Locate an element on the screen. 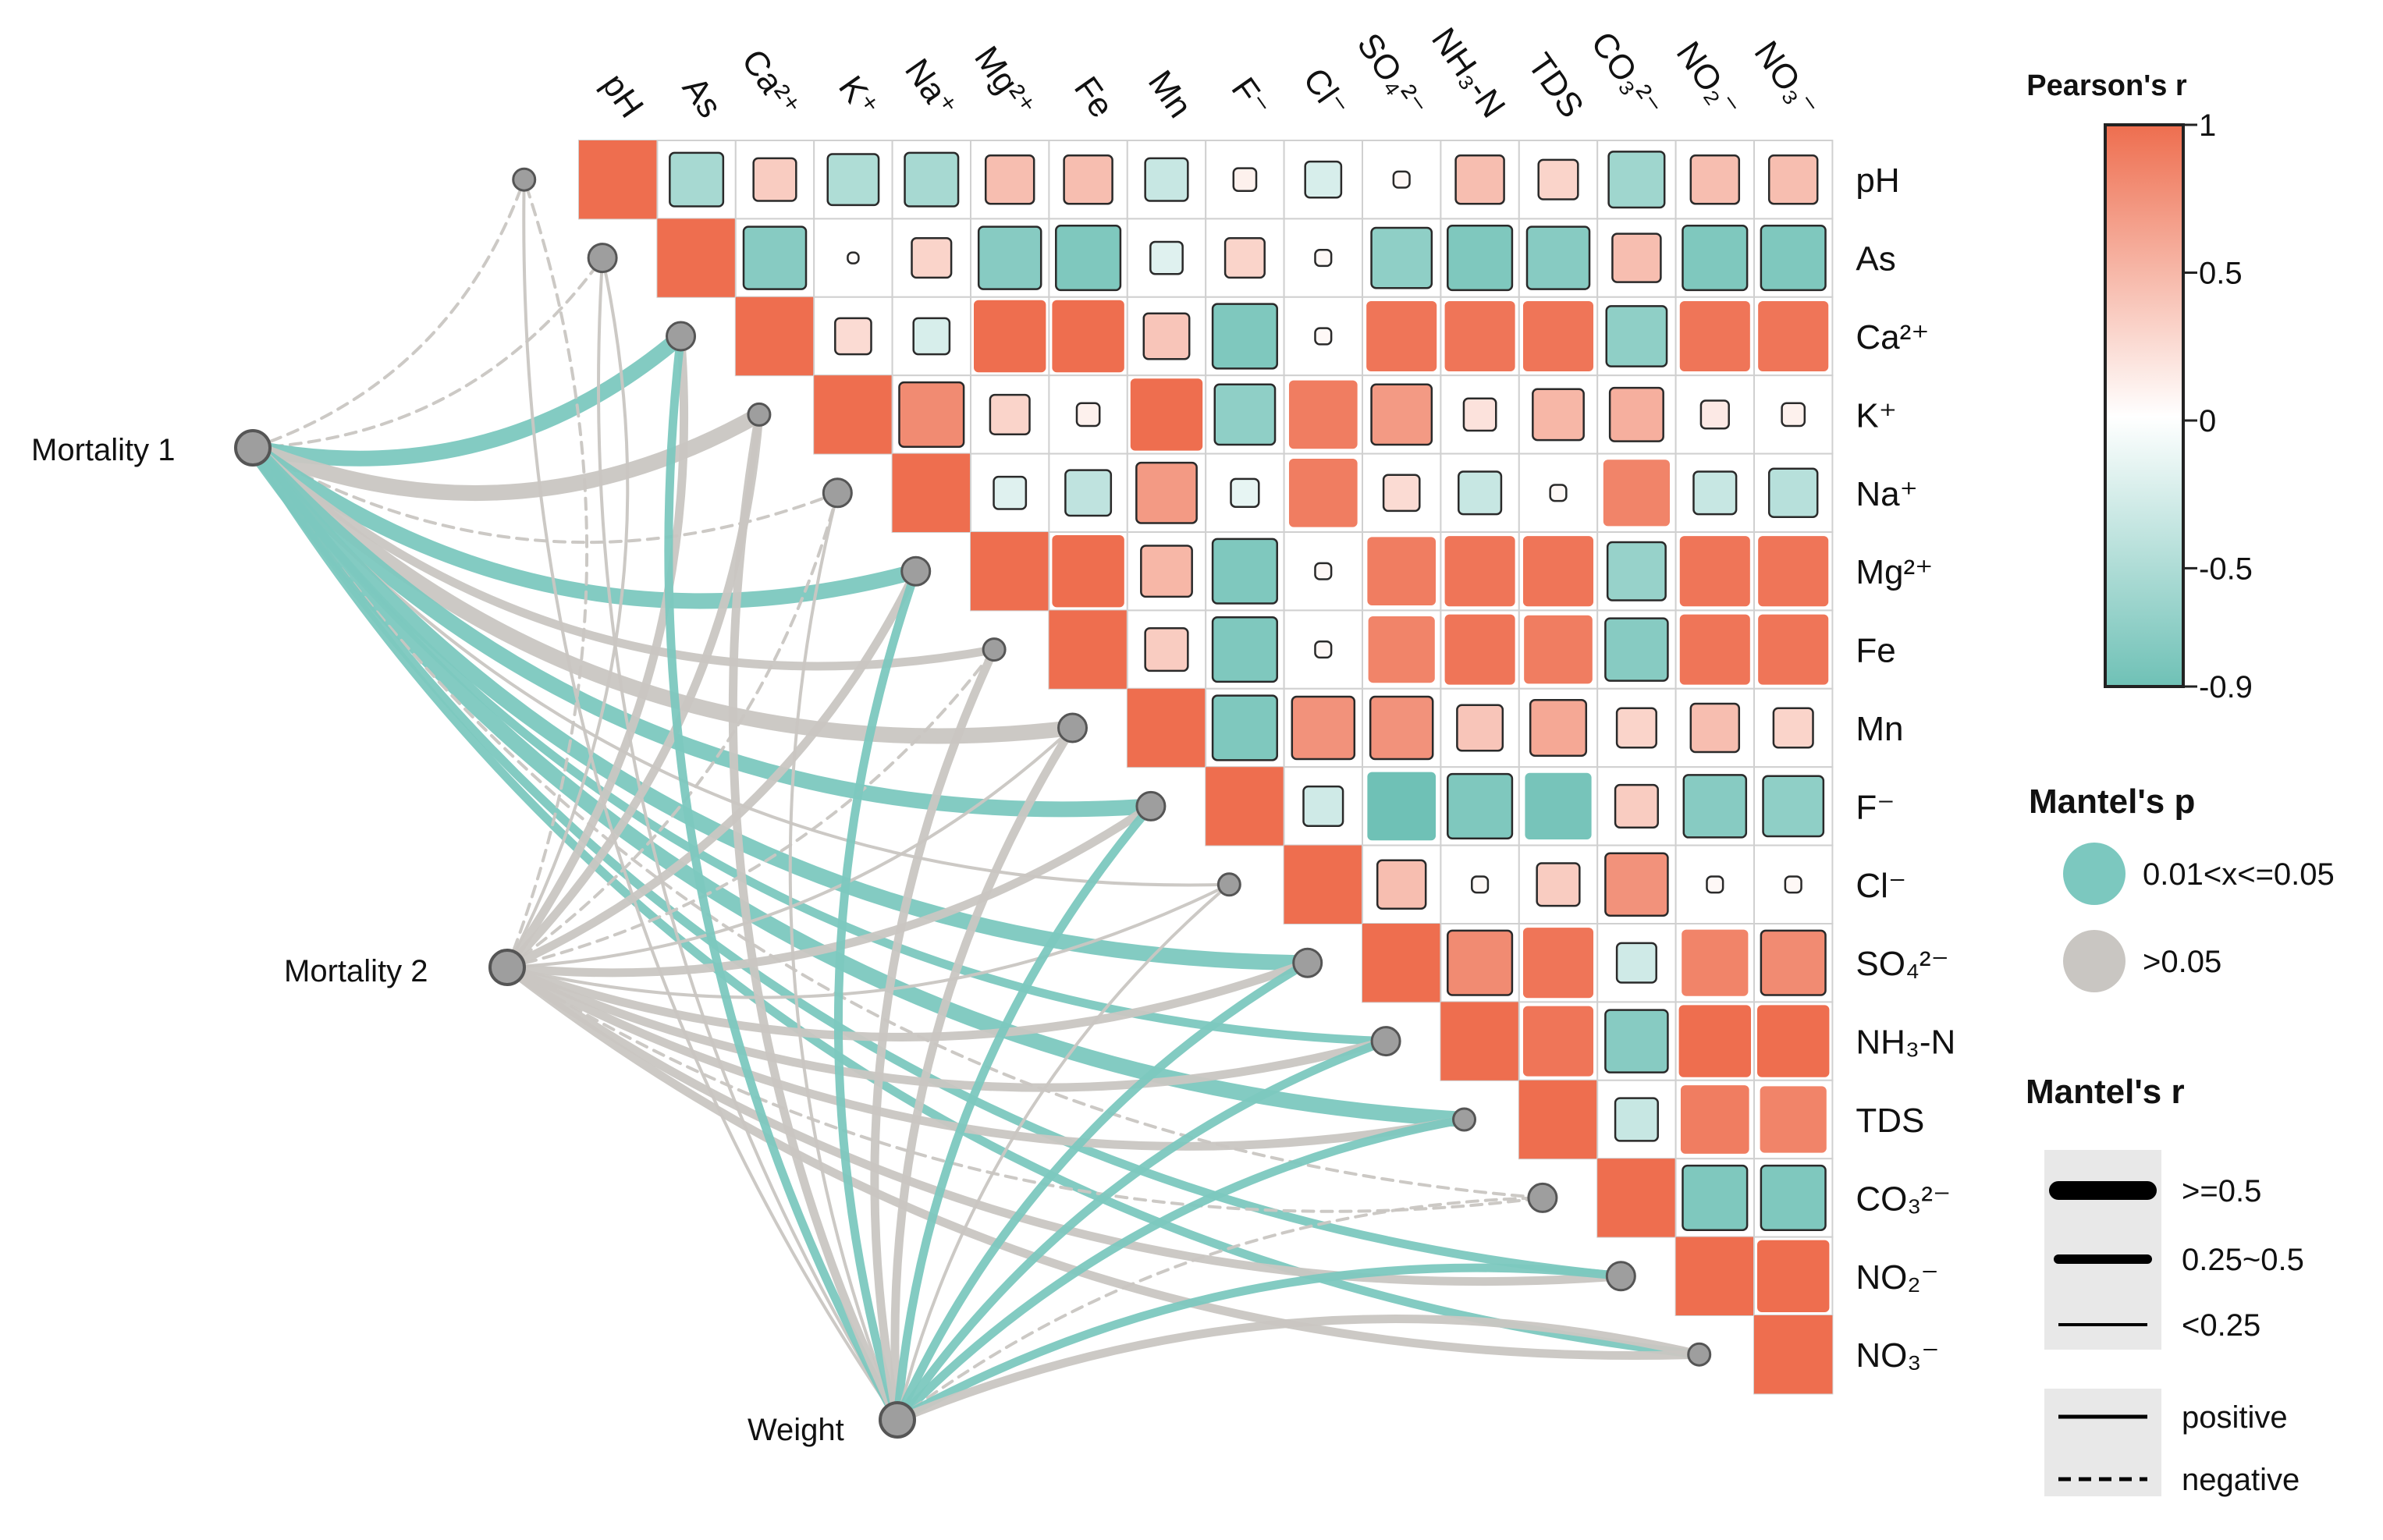  right-variable-label: Mg²⁺ is located at coordinates (1894, 572).